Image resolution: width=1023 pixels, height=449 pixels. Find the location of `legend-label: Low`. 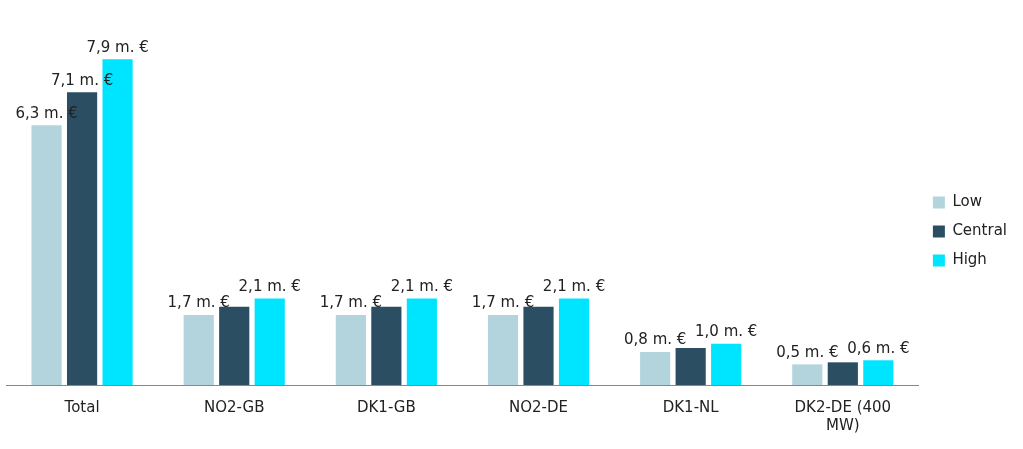

legend-label: Low is located at coordinates (967, 201).